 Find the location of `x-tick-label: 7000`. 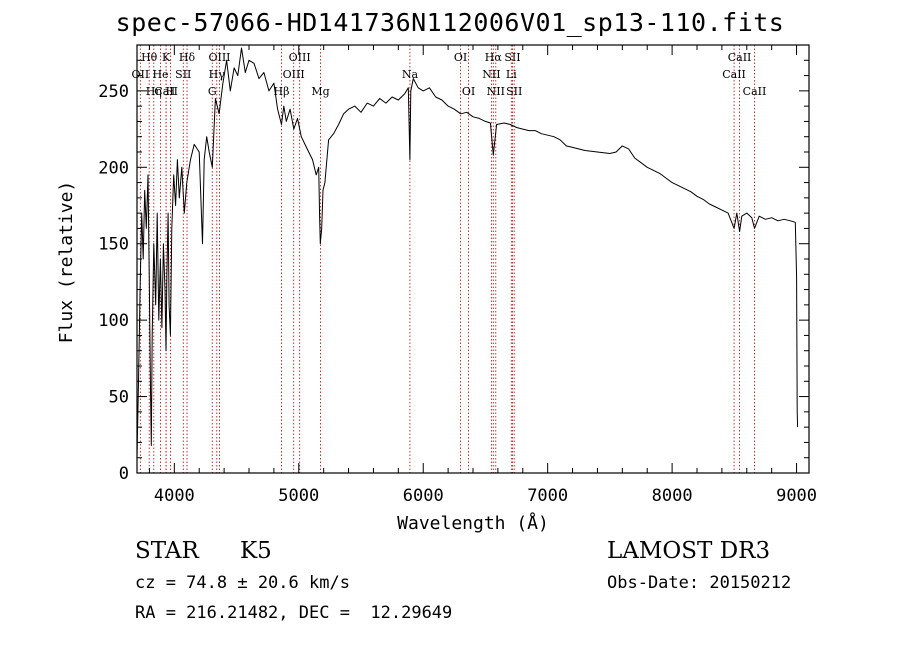

x-tick-label: 7000 is located at coordinates (547, 496).